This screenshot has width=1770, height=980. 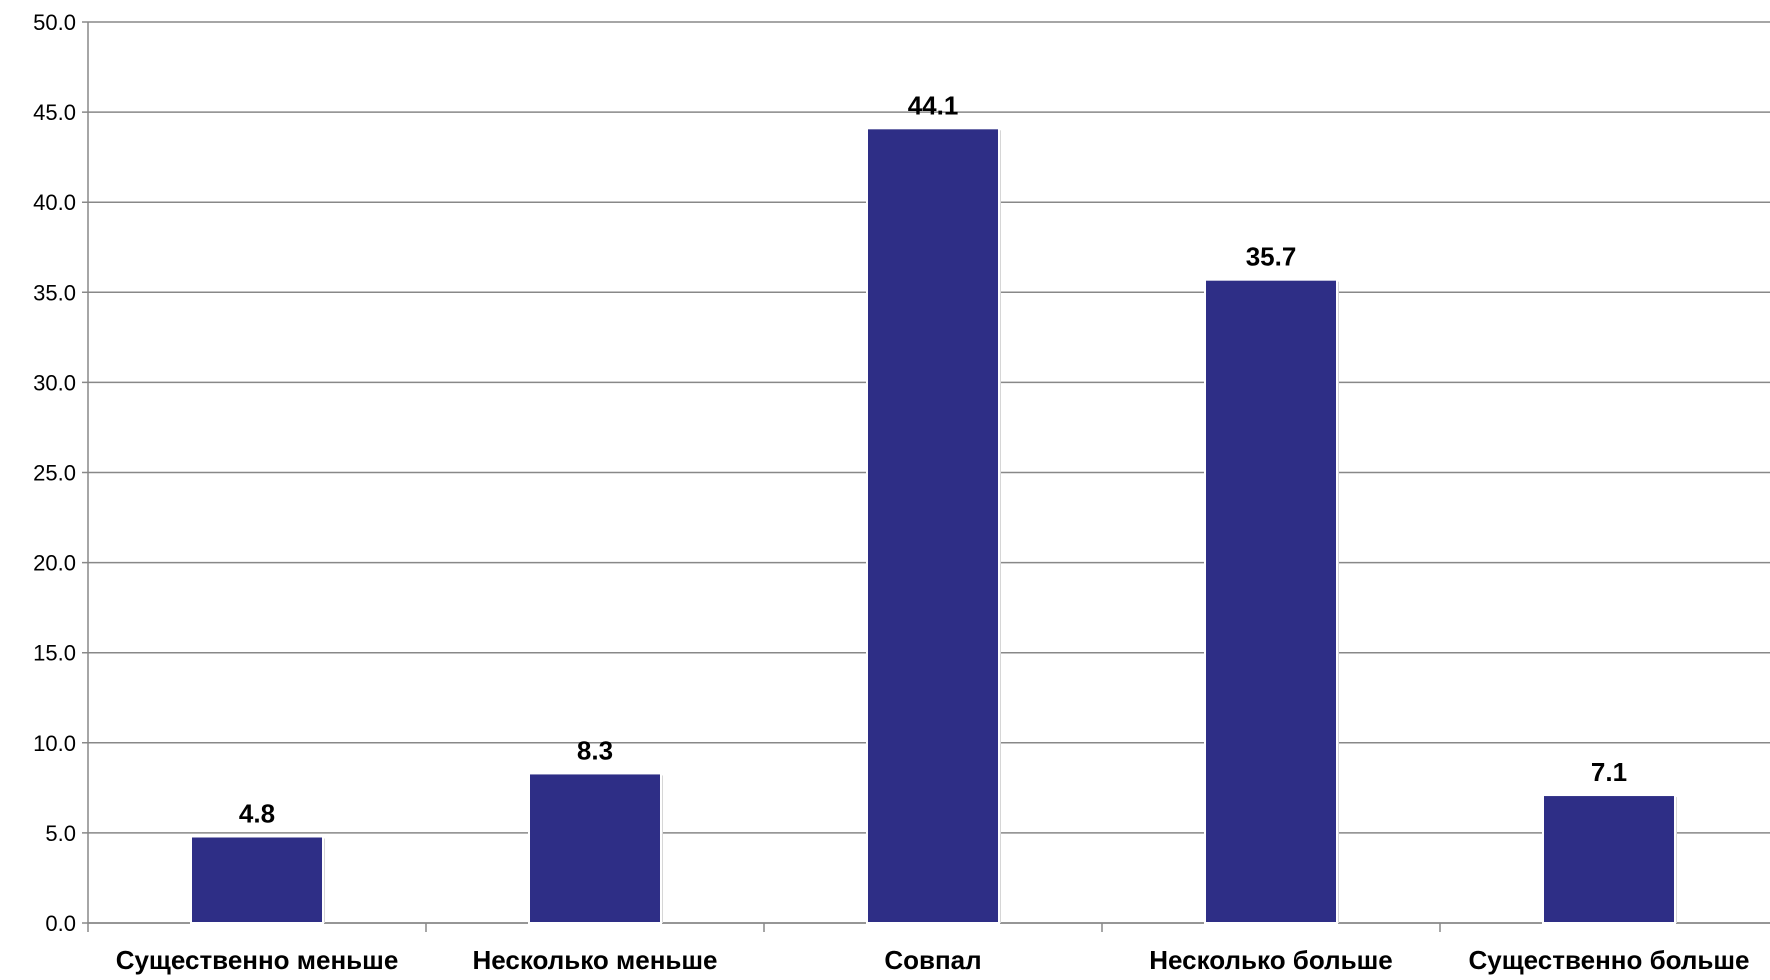 What do you see at coordinates (1271, 257) in the screenshot?
I see `data-label: 35.7` at bounding box center [1271, 257].